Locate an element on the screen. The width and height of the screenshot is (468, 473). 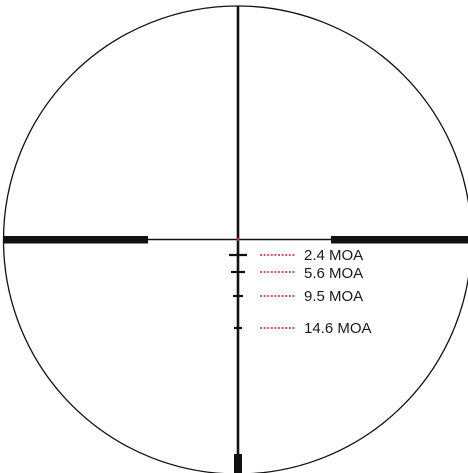
left-thick-post is located at coordinates (76, 240).